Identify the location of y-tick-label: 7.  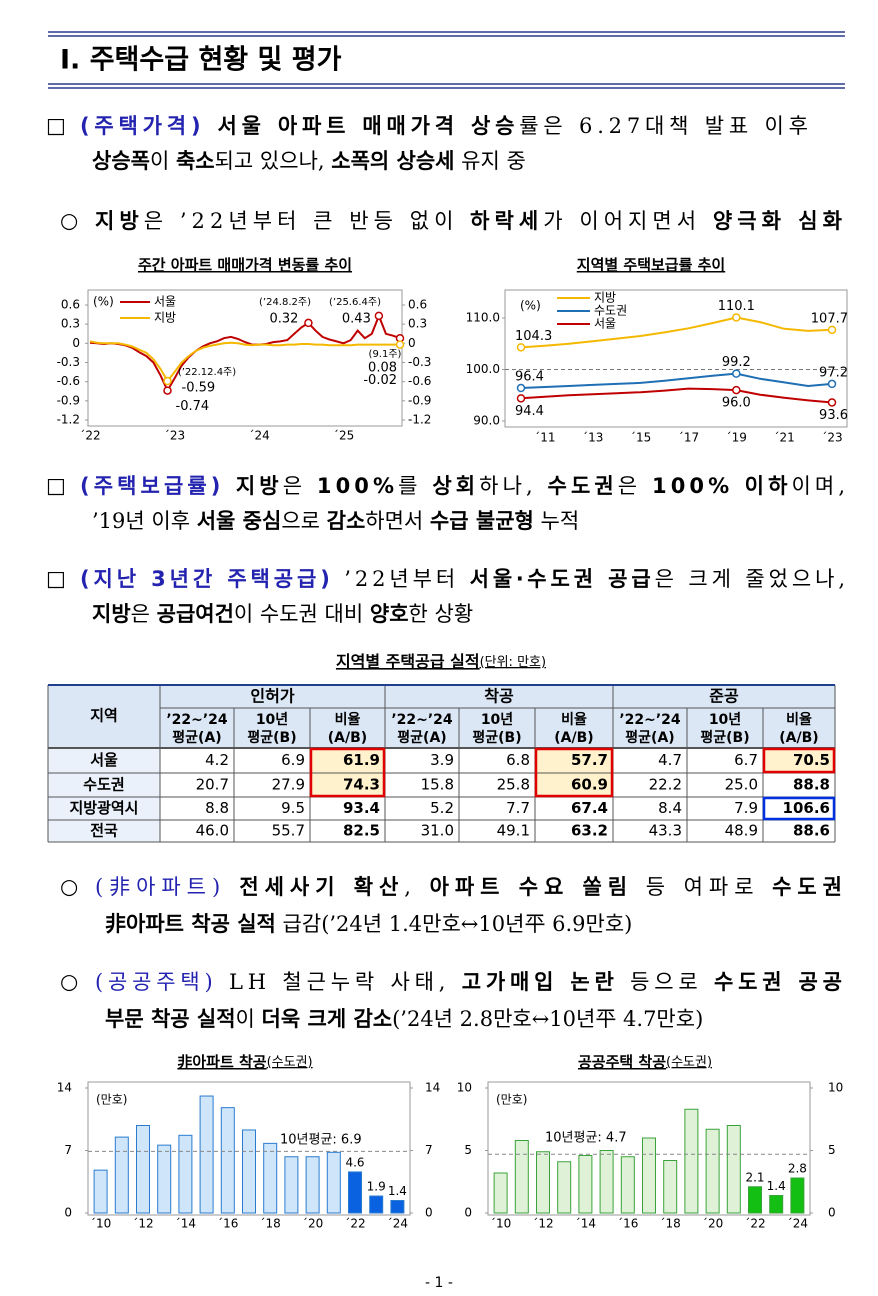
(68, 1150).